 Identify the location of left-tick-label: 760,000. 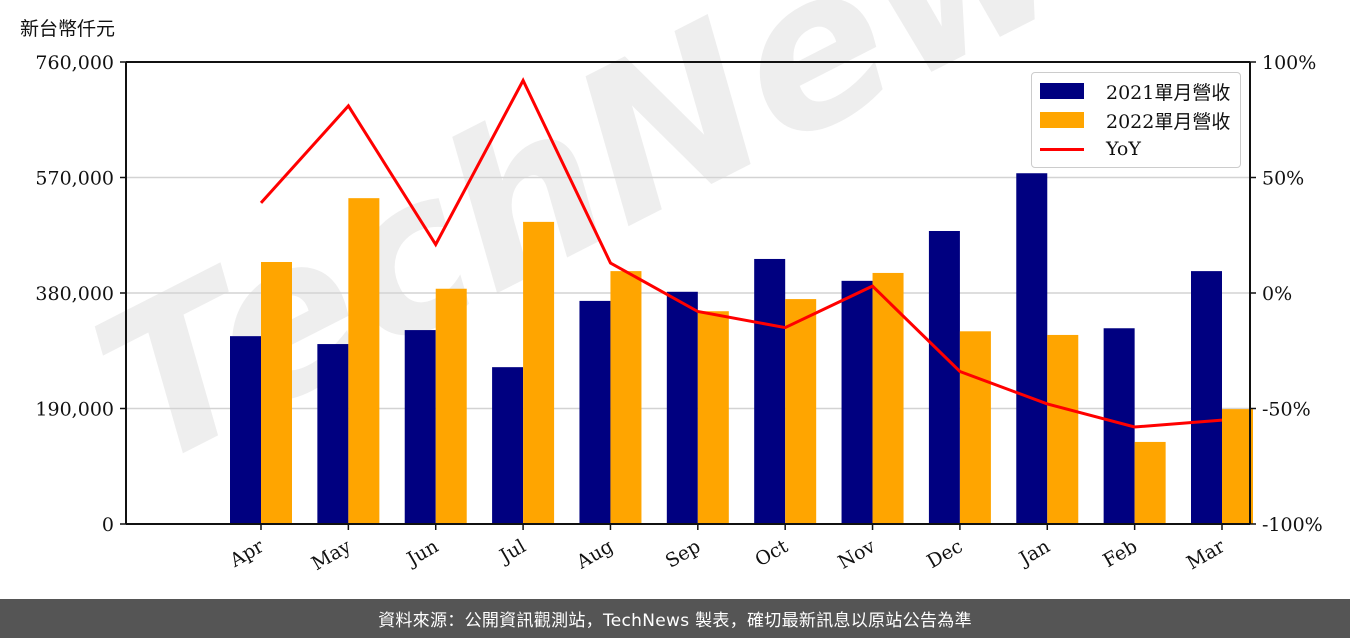
(74, 63).